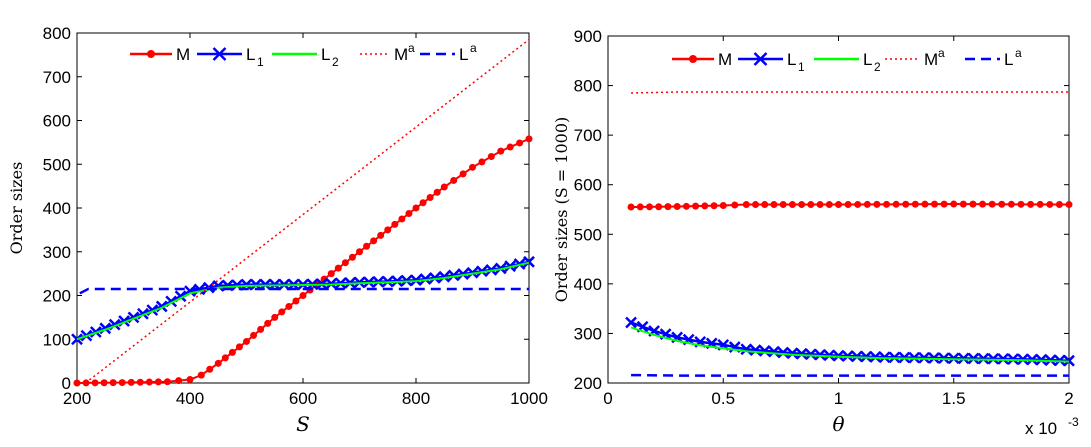 This screenshot has height=447, width=1091. What do you see at coordinates (303, 424) in the screenshot?
I see `x-axis-label: S` at bounding box center [303, 424].